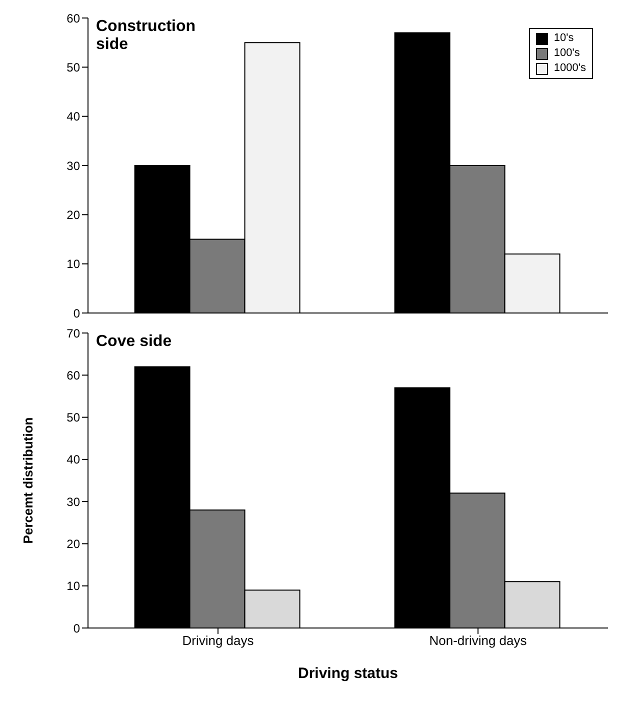 This screenshot has height=707, width=637. Describe the element at coordinates (570, 68) in the screenshot. I see `legend-label: 1000's` at that location.